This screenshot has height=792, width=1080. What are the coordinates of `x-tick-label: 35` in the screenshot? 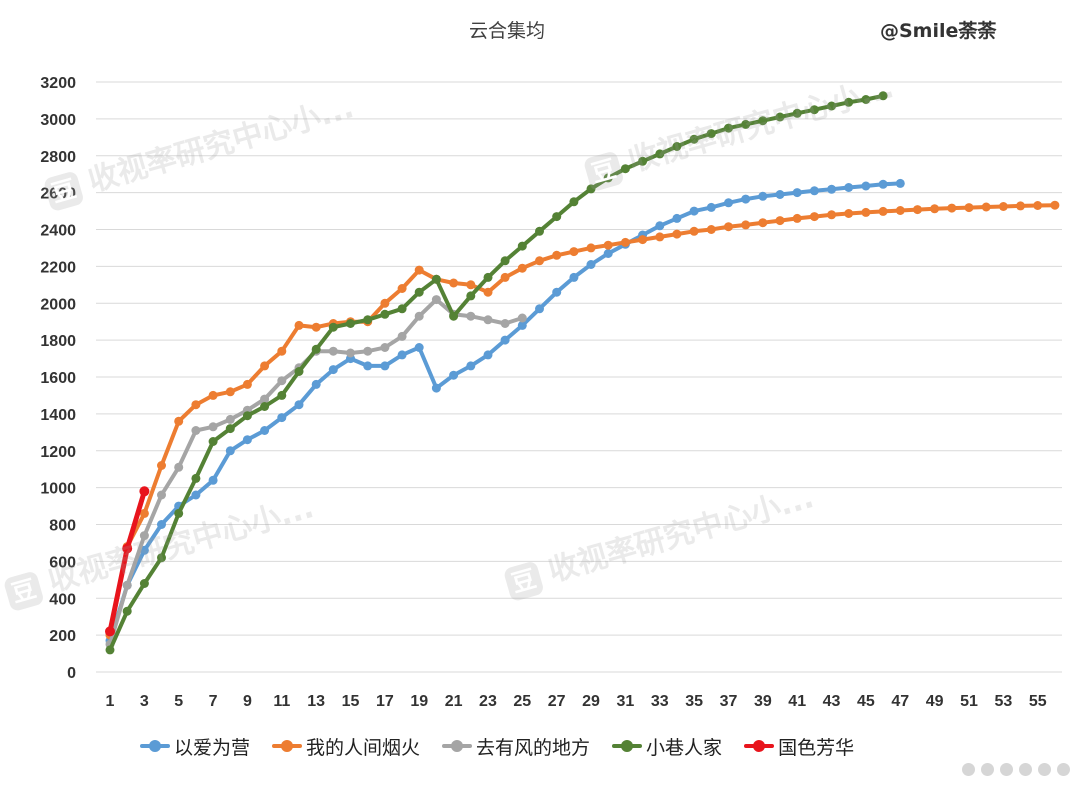 It's located at (694, 701).